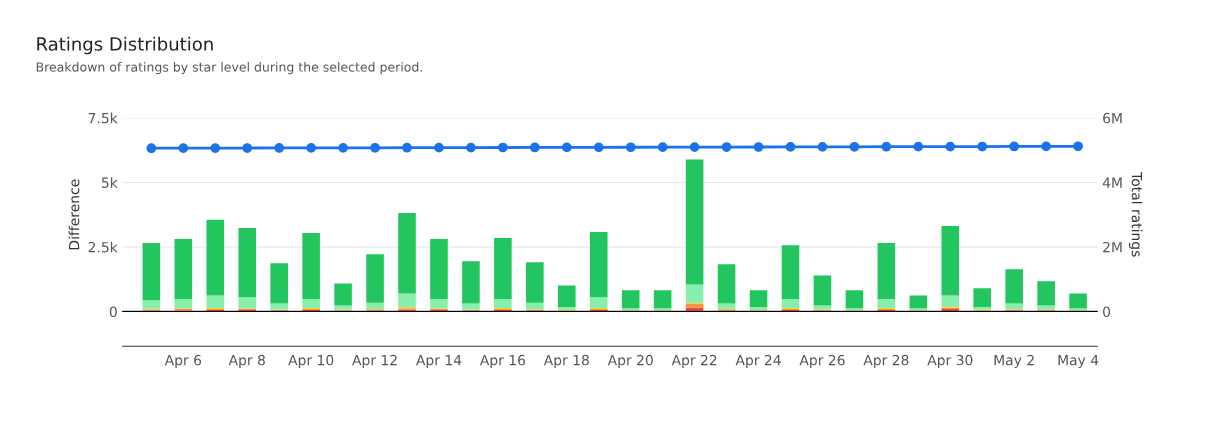  What do you see at coordinates (74, 214) in the screenshot?
I see `y-axis-title: Difference` at bounding box center [74, 214].